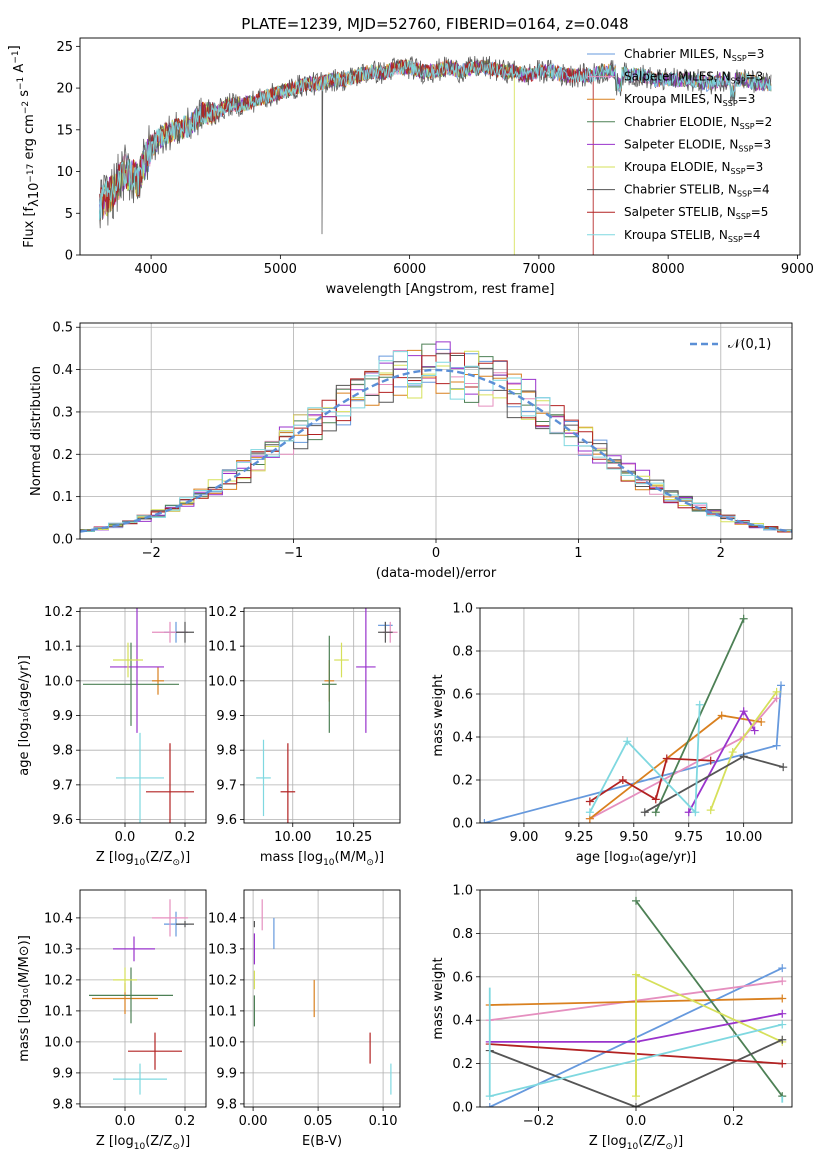 This screenshot has height=1170, width=819. What do you see at coordinates (58, 612) in the screenshot?
I see `y-tick-label: 10.2` at bounding box center [58, 612].